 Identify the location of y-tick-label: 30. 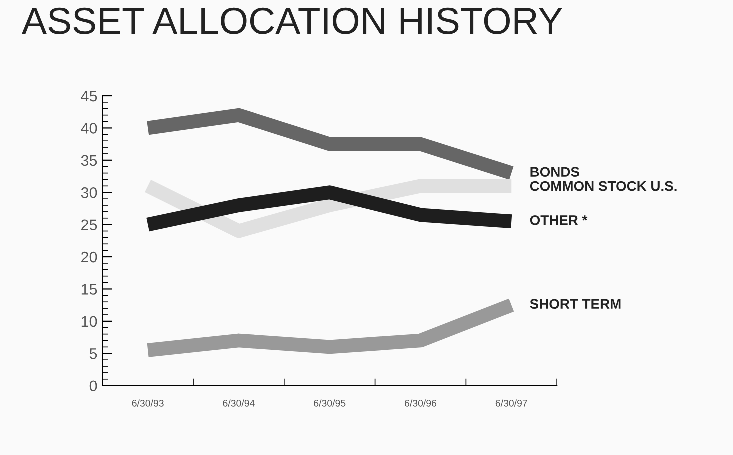
(89, 192).